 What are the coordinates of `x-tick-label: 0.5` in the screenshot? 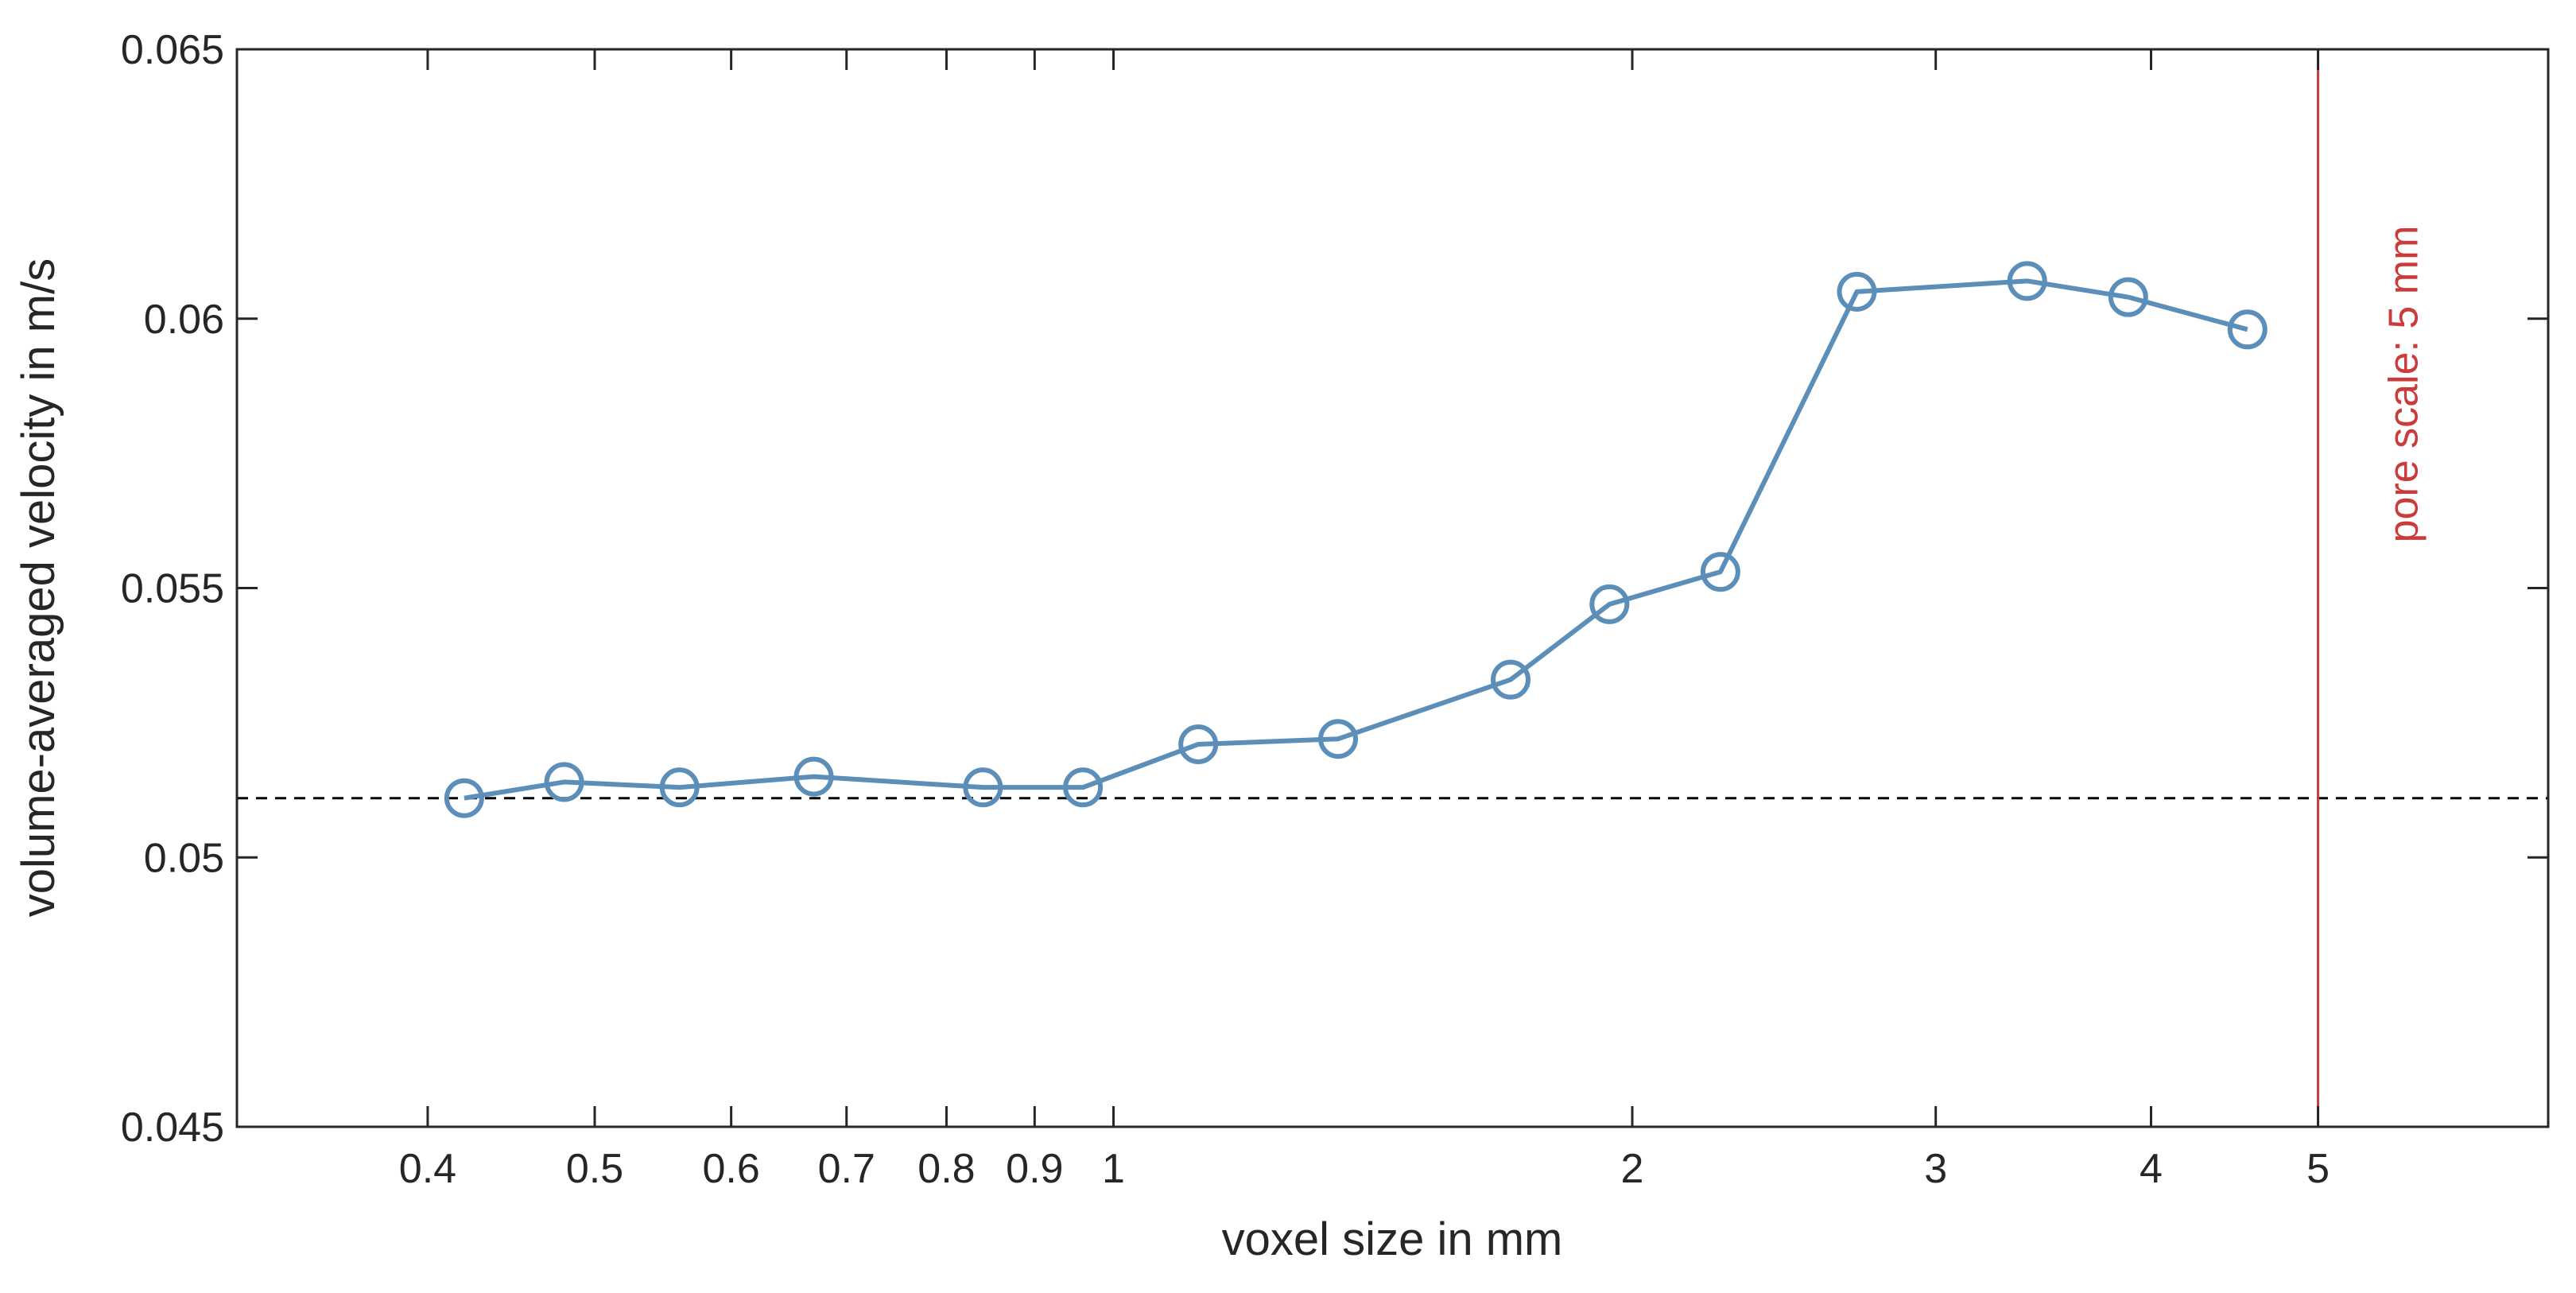 It's located at (594, 1169).